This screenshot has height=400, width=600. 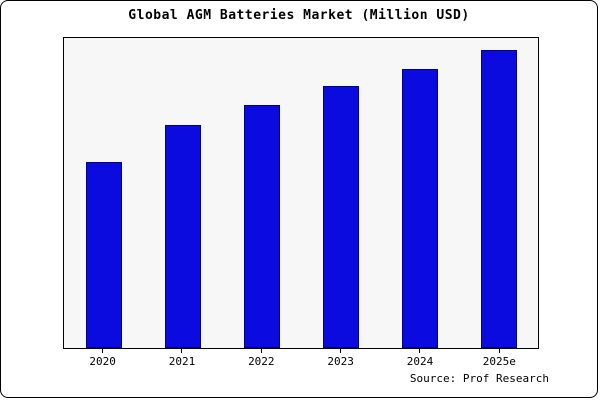 I want to click on bar-2024, so click(x=419, y=208).